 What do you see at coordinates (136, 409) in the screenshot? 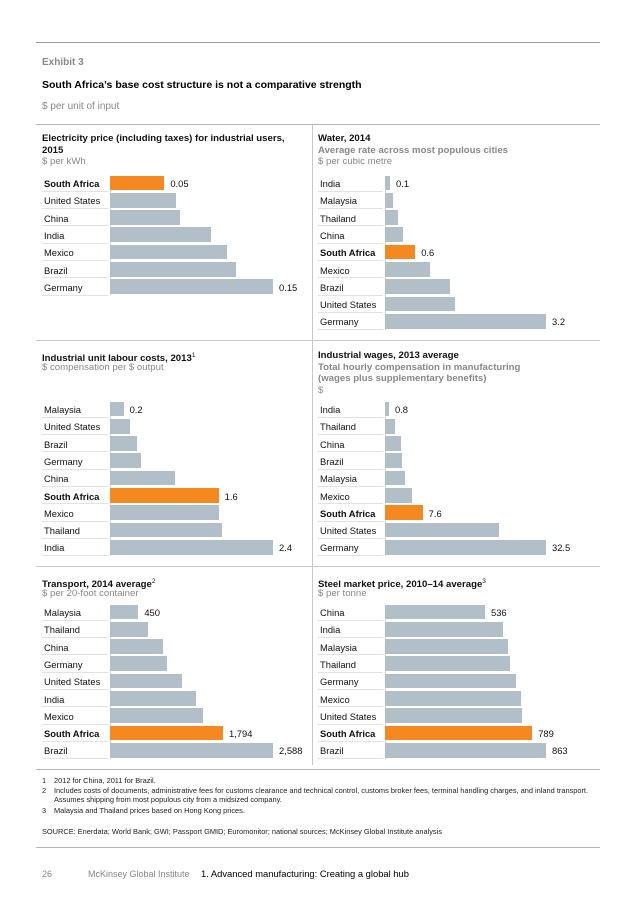
I see `chart-2-value-label: 0.2` at bounding box center [136, 409].